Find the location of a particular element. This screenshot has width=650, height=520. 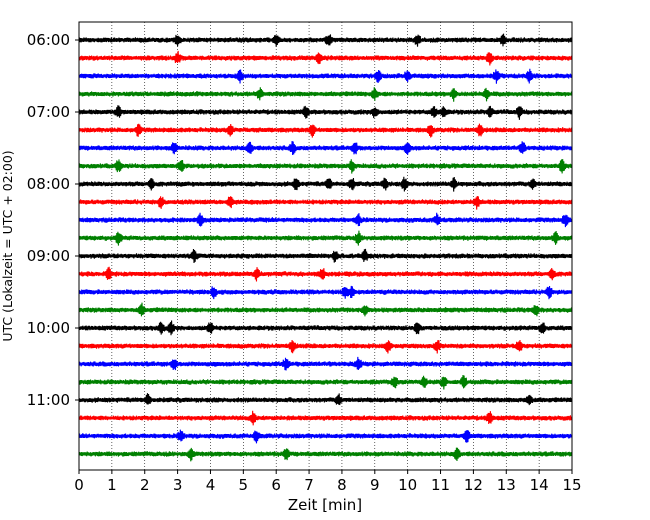

x-tick-label: 15 is located at coordinates (571, 485).